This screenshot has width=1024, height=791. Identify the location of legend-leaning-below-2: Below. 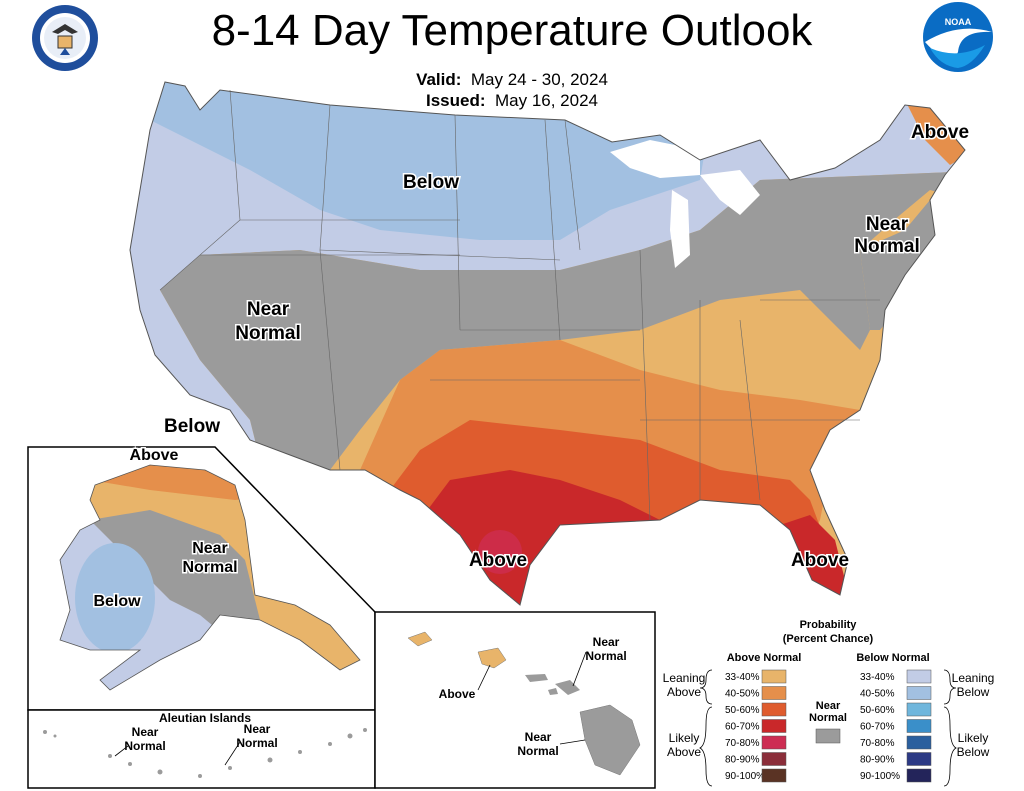
(973, 692).